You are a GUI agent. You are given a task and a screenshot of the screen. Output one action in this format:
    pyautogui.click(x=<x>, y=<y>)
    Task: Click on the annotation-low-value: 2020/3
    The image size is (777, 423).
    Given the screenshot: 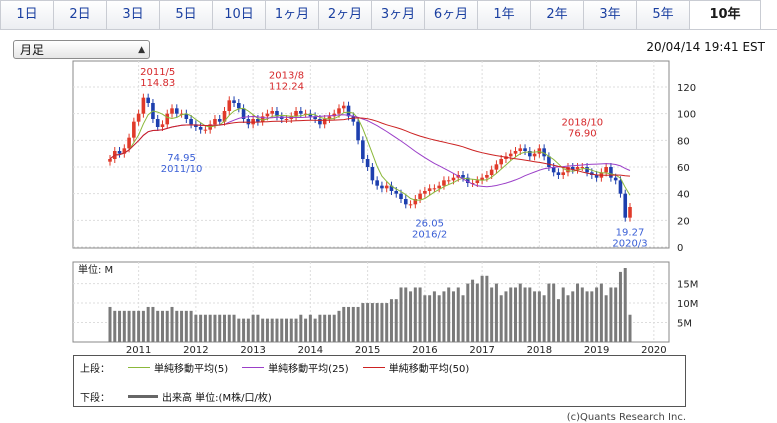 What is the action you would take?
    pyautogui.click(x=629, y=243)
    